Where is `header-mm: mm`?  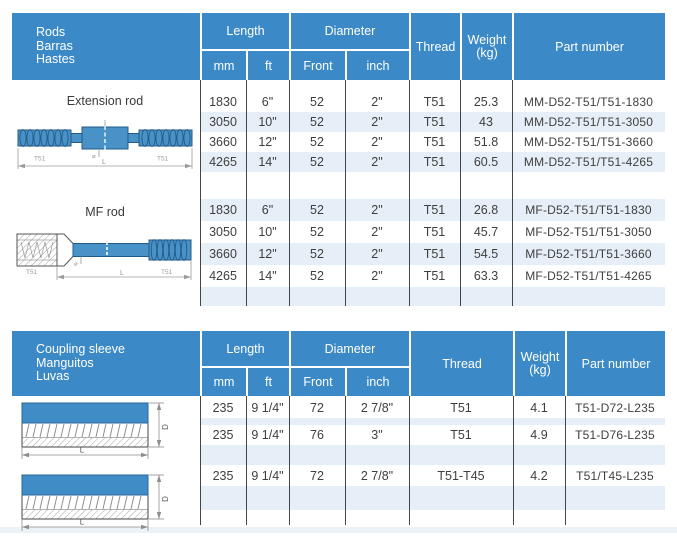
header-mm: mm is located at coordinates (224, 382).